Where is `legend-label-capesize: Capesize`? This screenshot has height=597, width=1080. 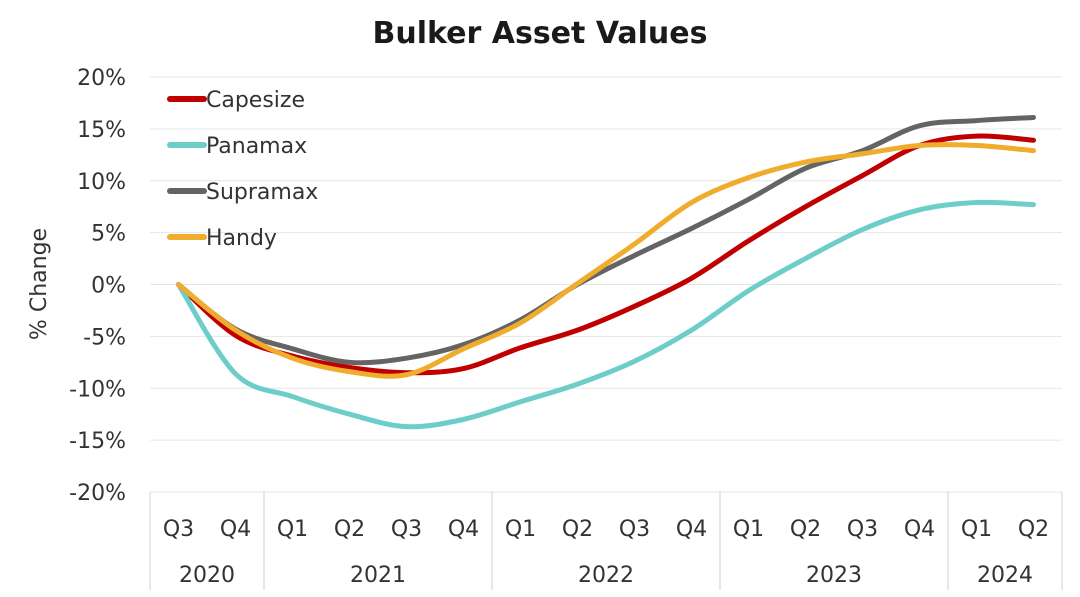
legend-label-capesize: Capesize is located at coordinates (255, 100).